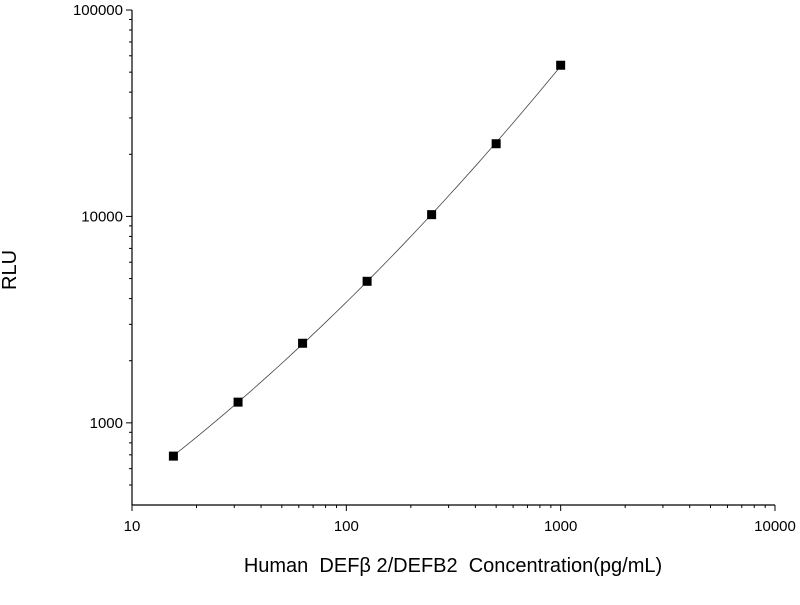 The image size is (800, 605). I want to click on x-tick-label: 100, so click(346, 526).